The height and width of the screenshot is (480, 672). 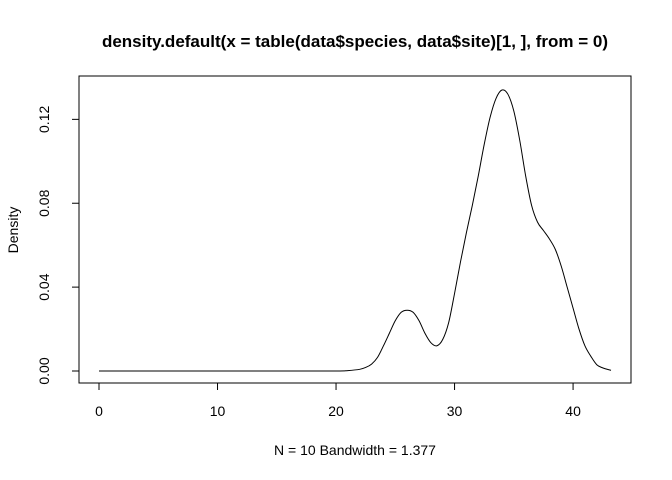 What do you see at coordinates (44, 202) in the screenshot?
I see `y-tick-label: 0.08` at bounding box center [44, 202].